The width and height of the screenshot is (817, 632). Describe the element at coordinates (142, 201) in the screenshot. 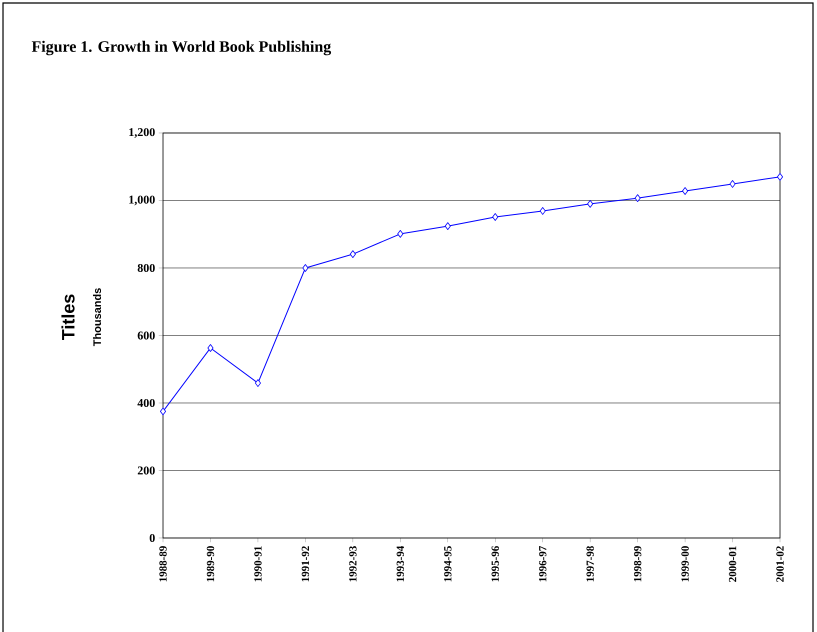

I see `y-tick-label: 1,000` at that location.